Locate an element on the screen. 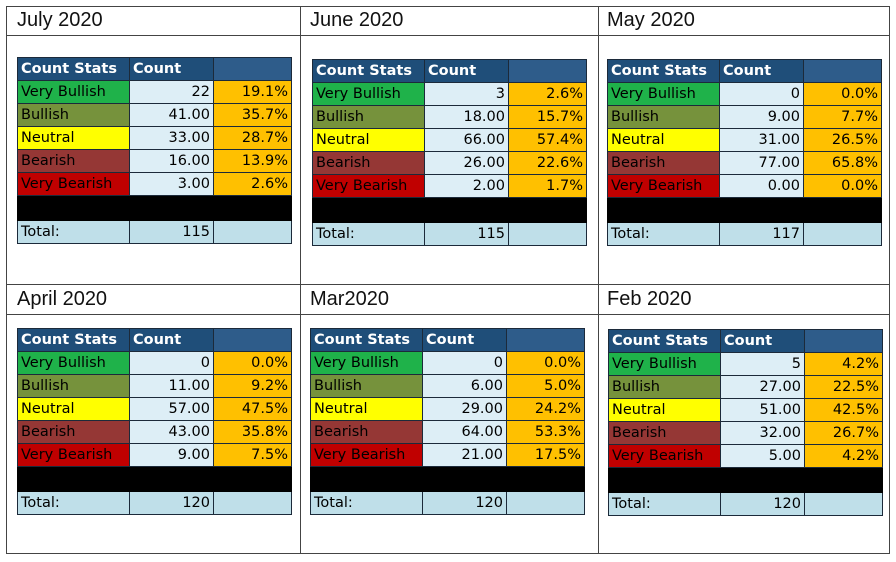 Image resolution: width=896 pixels, height=562 pixels. table-row: Bearish 43.00 35.8% is located at coordinates (154, 432).